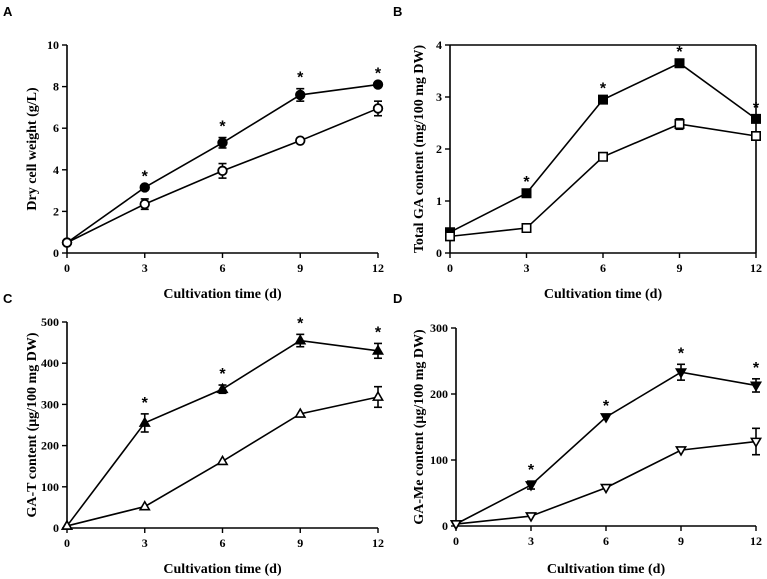 The height and width of the screenshot is (579, 767). Describe the element at coordinates (397, 11) in the screenshot. I see `panel-letter: B` at that location.